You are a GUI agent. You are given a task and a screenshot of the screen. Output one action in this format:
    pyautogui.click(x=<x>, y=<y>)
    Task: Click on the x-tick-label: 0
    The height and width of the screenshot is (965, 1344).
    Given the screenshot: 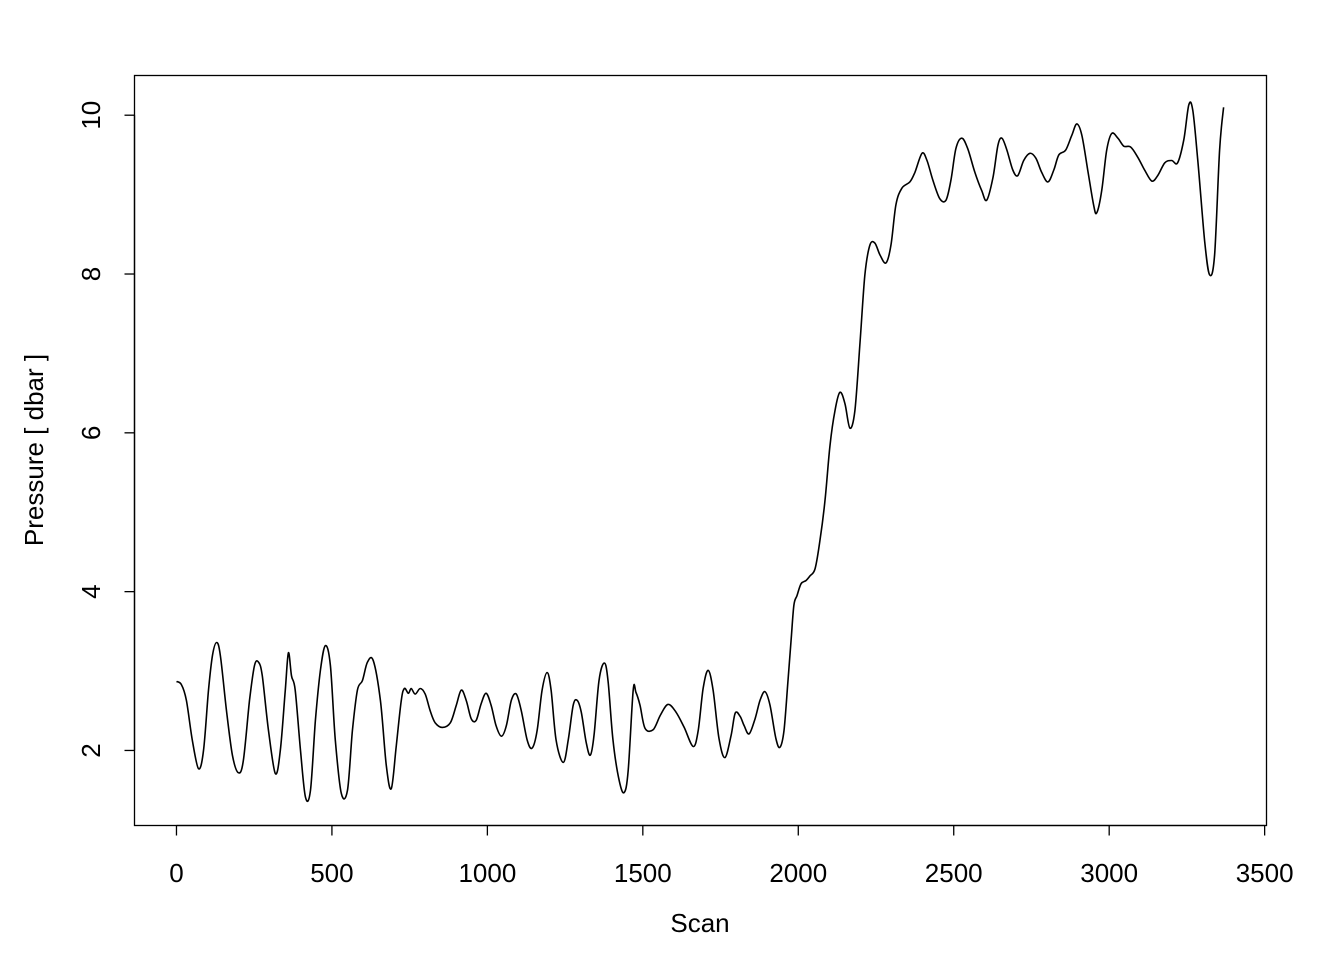 What is the action you would take?
    pyautogui.click(x=176, y=873)
    